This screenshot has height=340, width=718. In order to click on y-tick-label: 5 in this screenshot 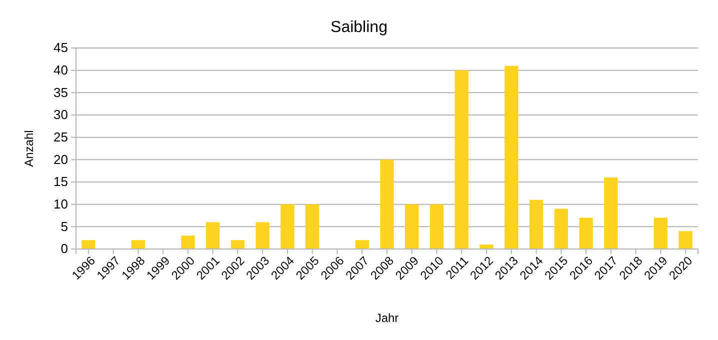, I will do `click(64, 226)`.